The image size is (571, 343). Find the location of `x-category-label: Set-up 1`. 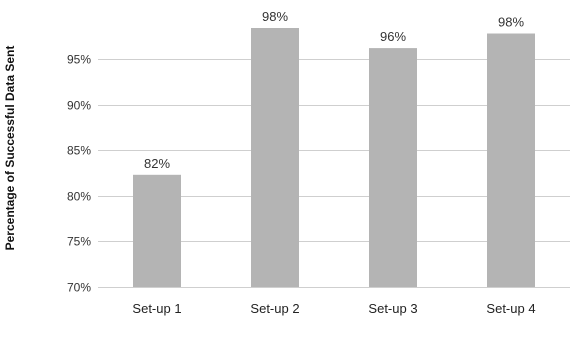

x-category-label: Set-up 1 is located at coordinates (156, 308).